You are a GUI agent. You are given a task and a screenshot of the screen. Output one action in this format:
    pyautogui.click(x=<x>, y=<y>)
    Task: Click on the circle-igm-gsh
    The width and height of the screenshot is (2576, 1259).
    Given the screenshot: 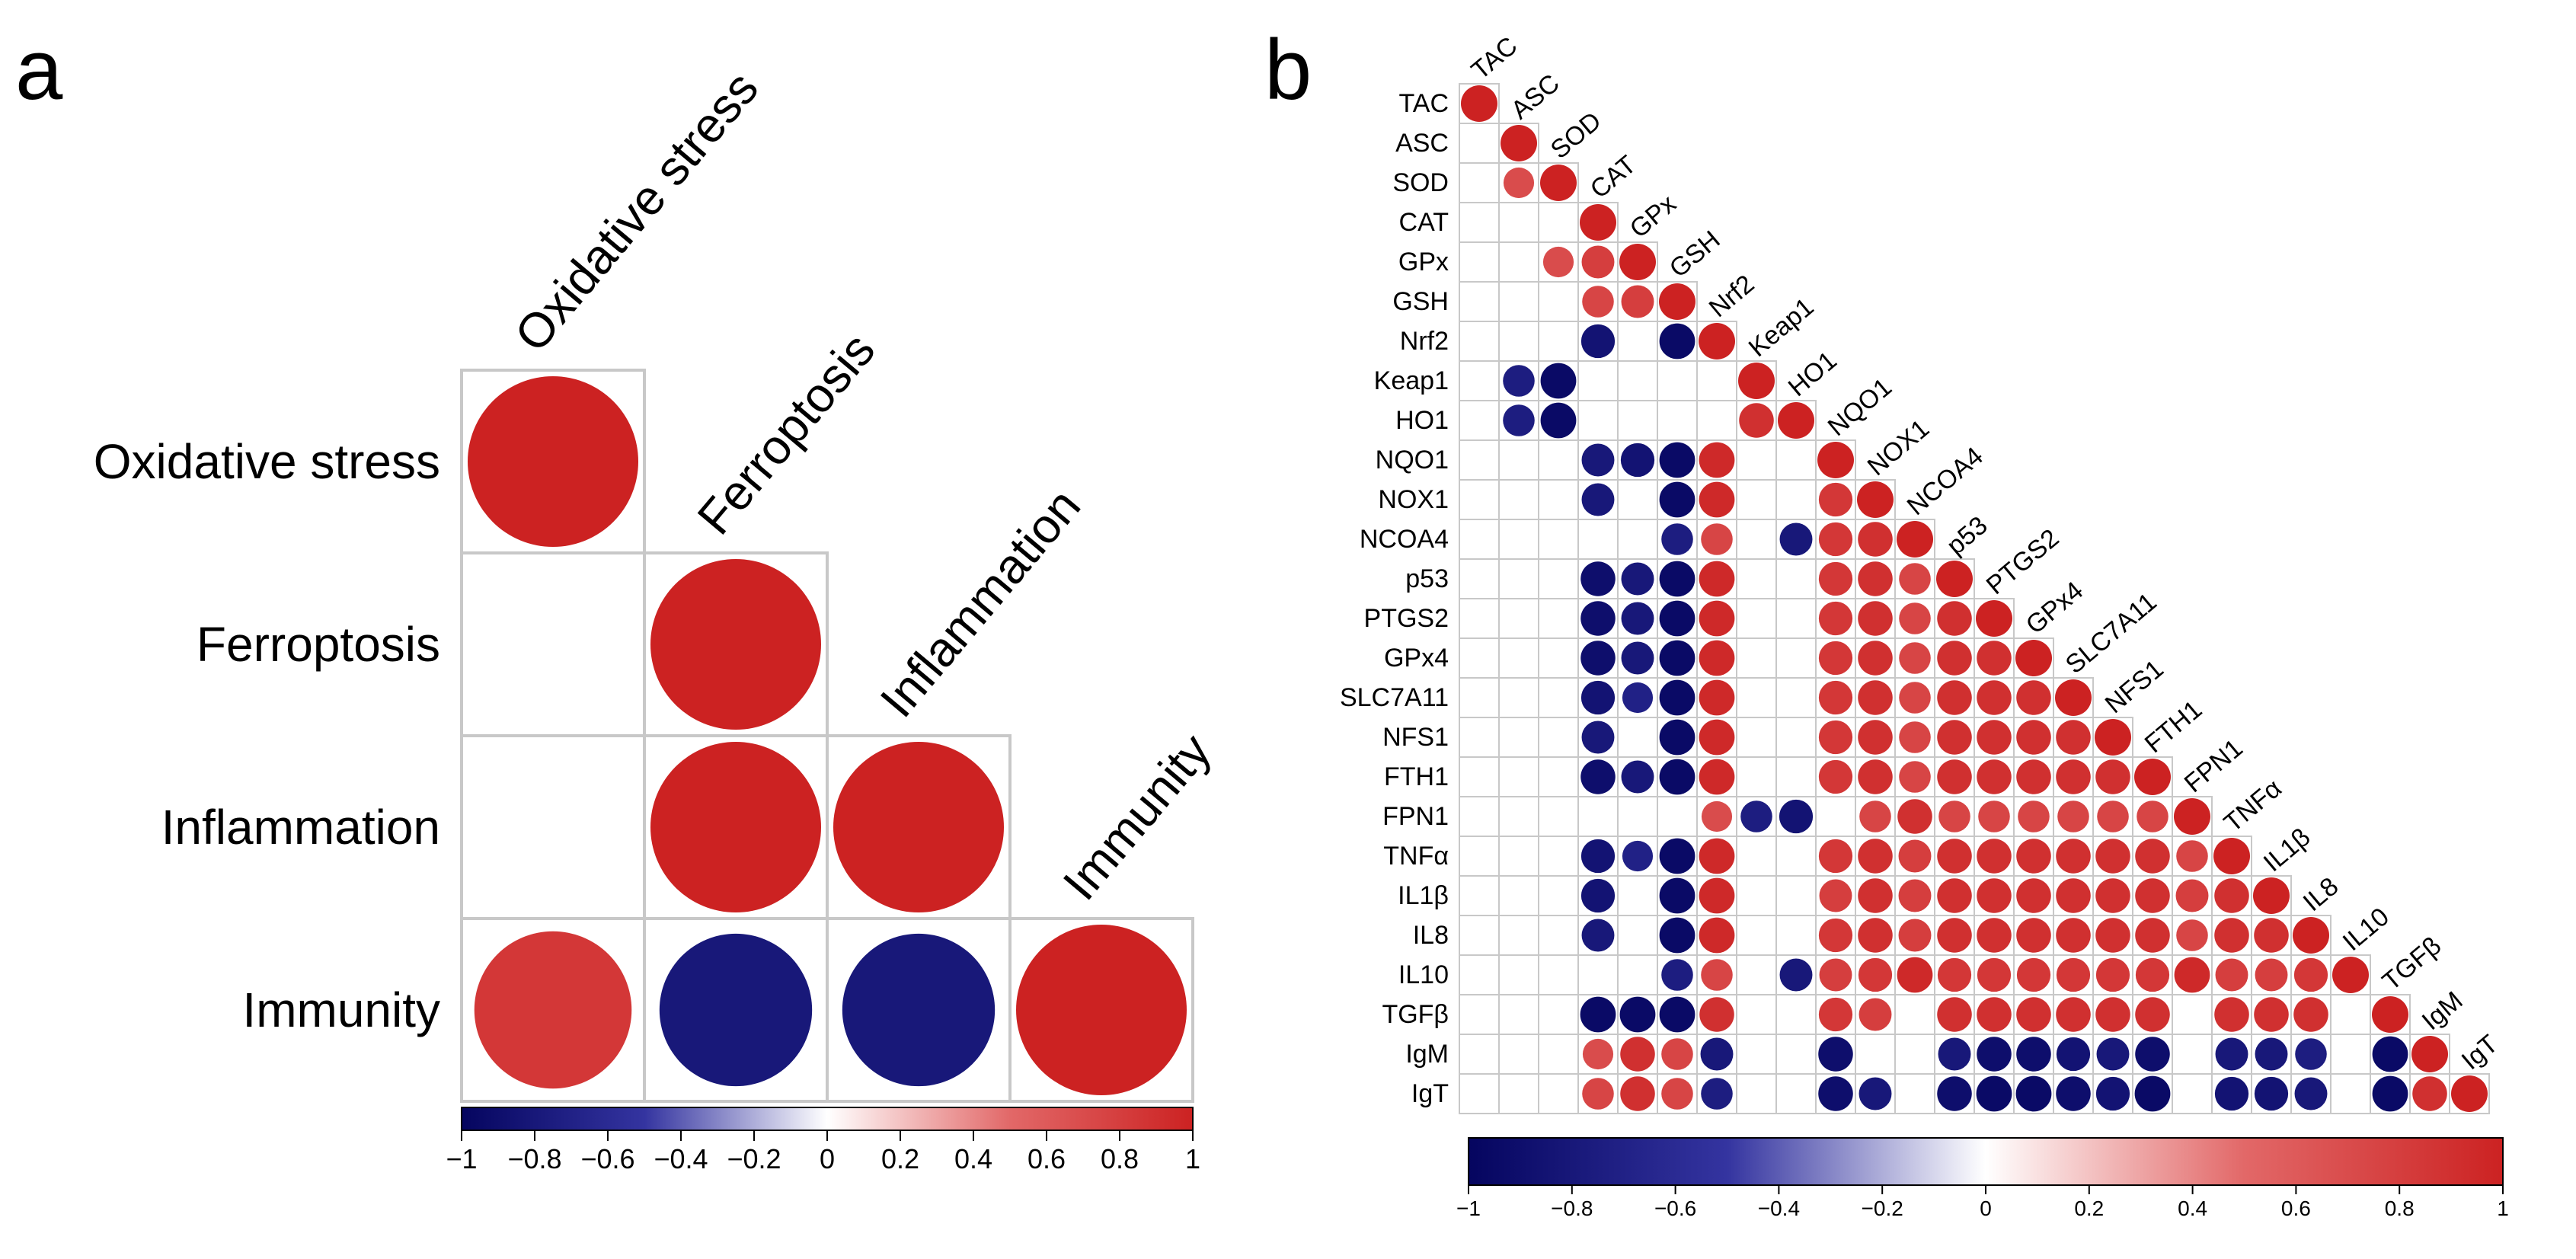 What is the action you would take?
    pyautogui.click(x=1677, y=1054)
    